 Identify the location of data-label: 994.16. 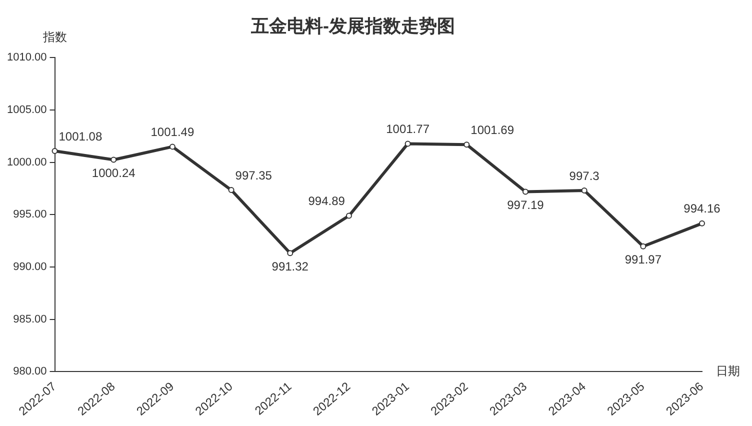
(702, 209).